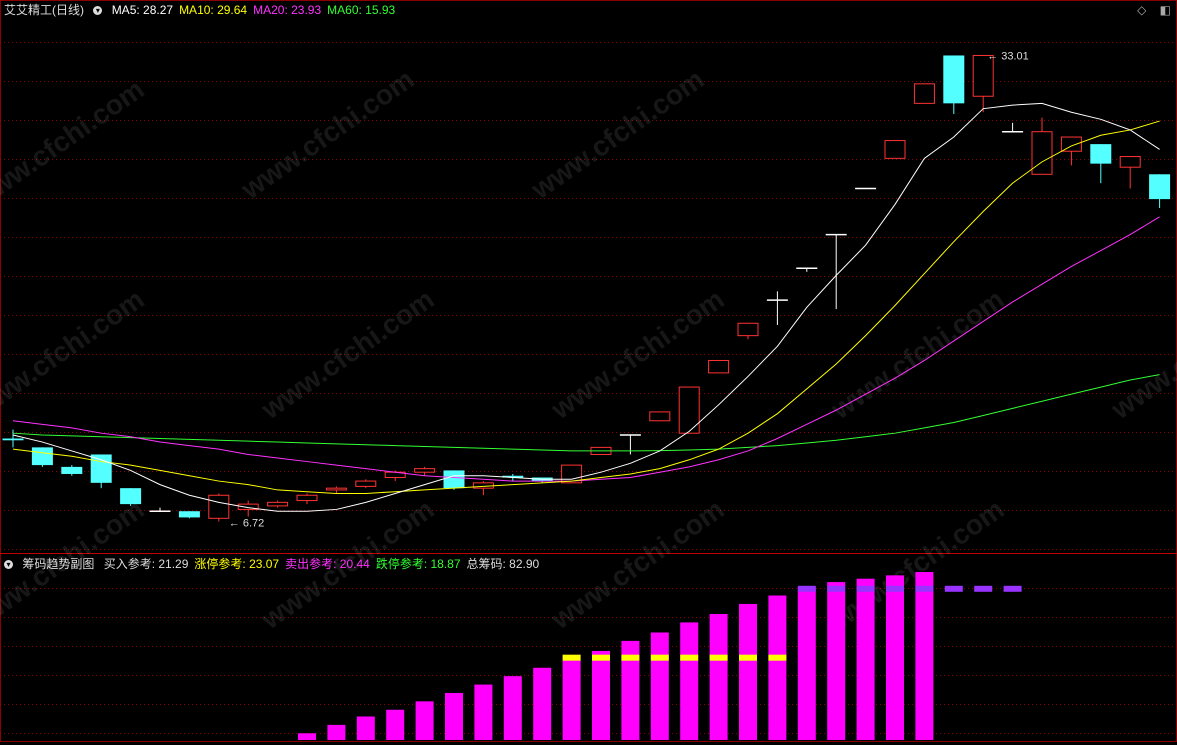 The height and width of the screenshot is (745, 1177). What do you see at coordinates (361, 10) in the screenshot?
I see `ma-label-3: MA60: 15.93` at bounding box center [361, 10].